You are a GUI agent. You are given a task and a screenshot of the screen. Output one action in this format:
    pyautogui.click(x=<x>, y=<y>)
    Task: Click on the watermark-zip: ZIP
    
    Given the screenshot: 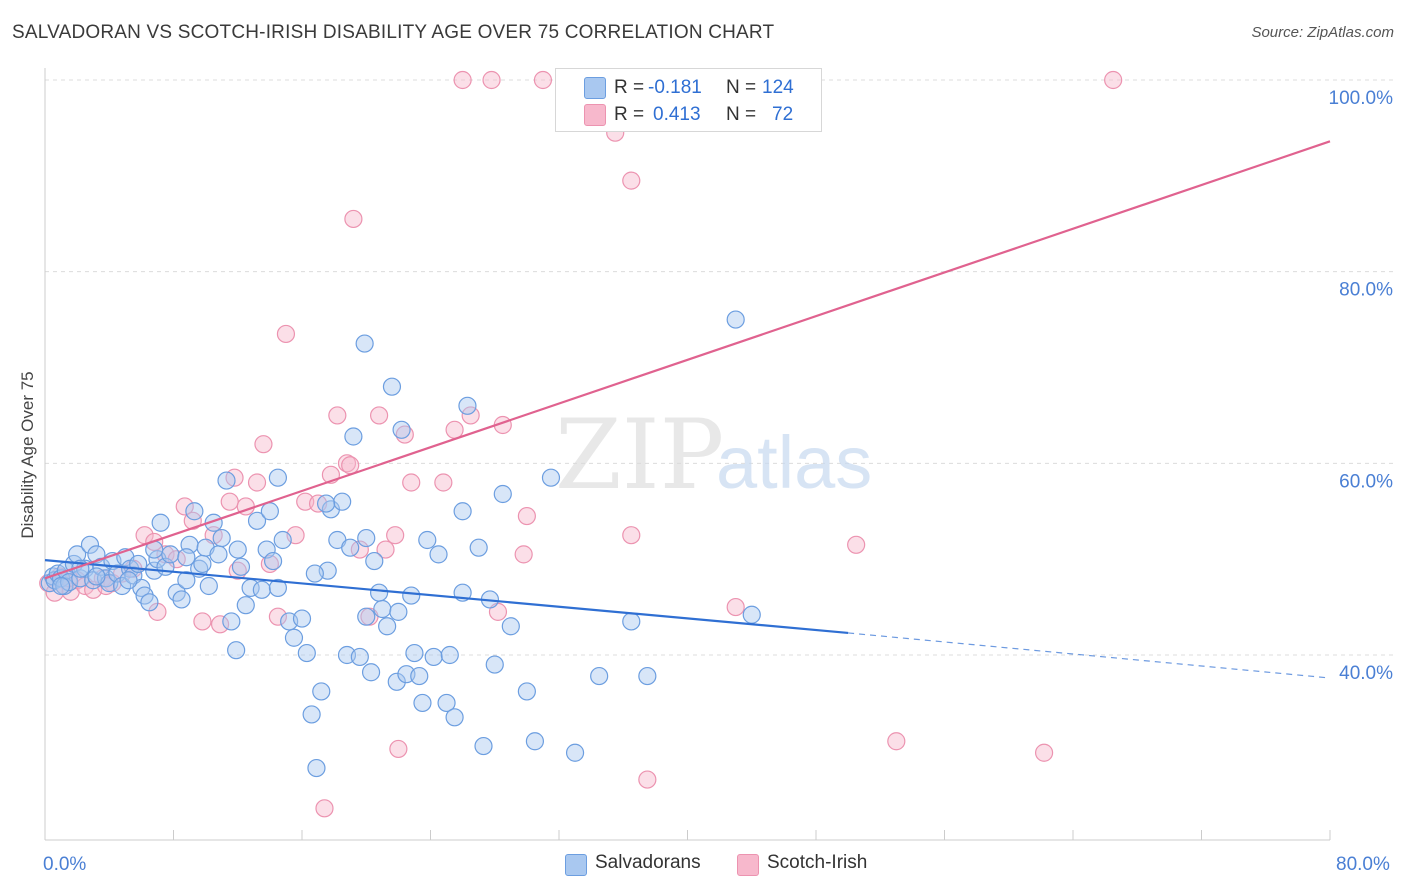 What is the action you would take?
    pyautogui.click(x=639, y=455)
    